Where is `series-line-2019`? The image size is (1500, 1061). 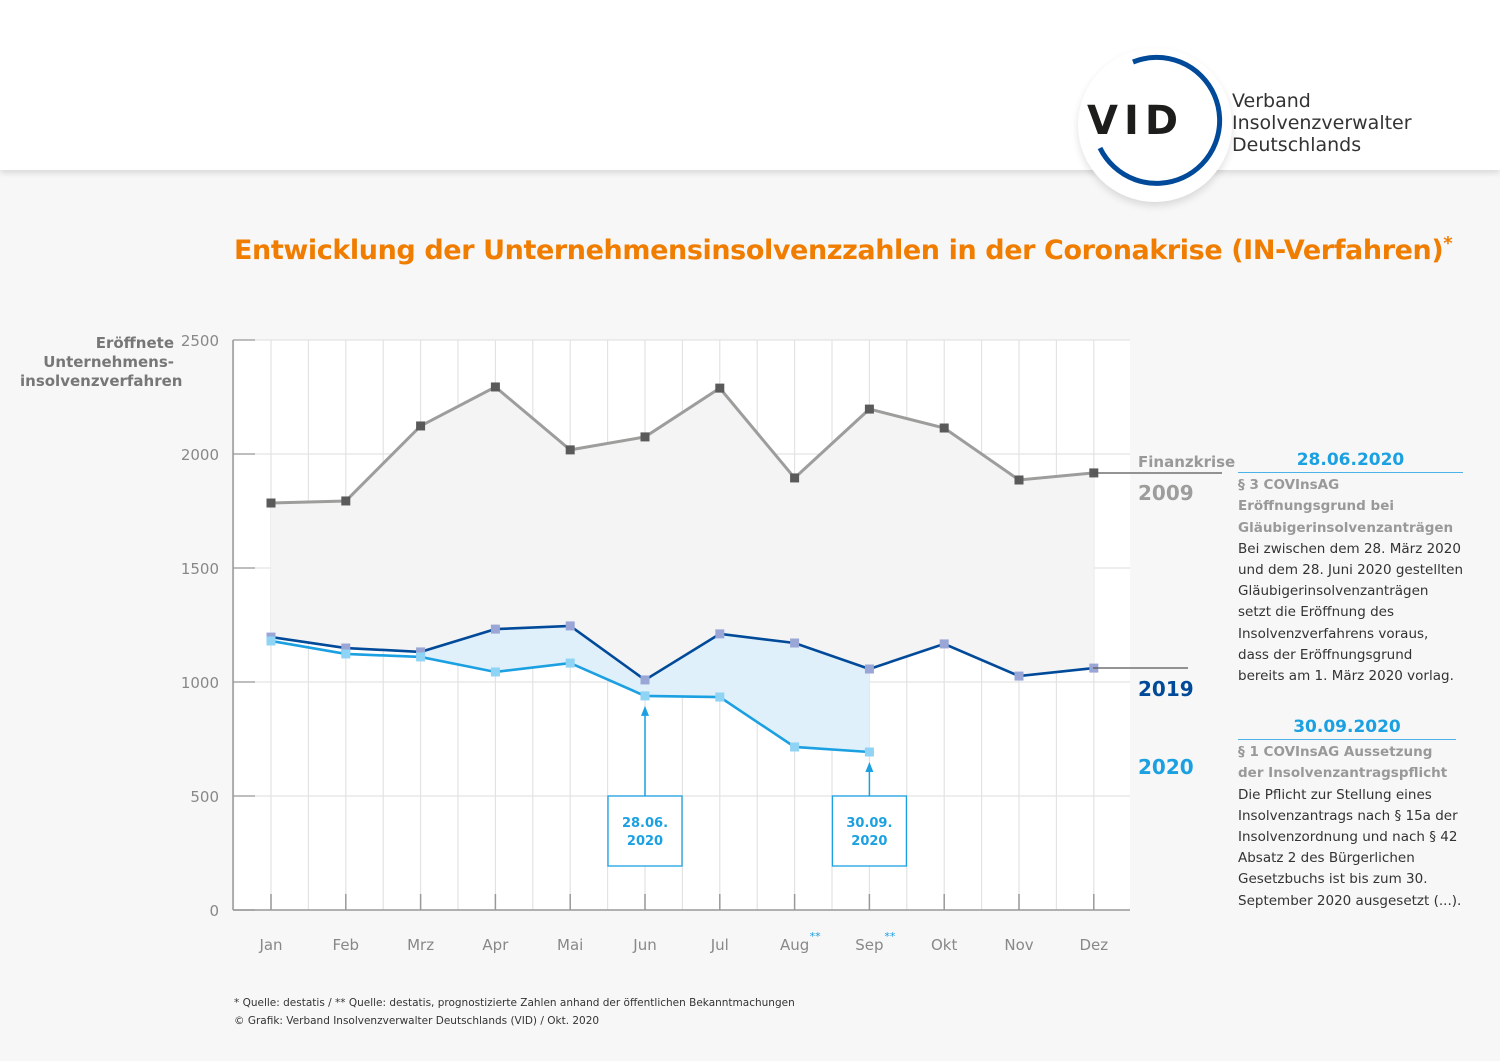 series-line-2019 is located at coordinates (682, 653).